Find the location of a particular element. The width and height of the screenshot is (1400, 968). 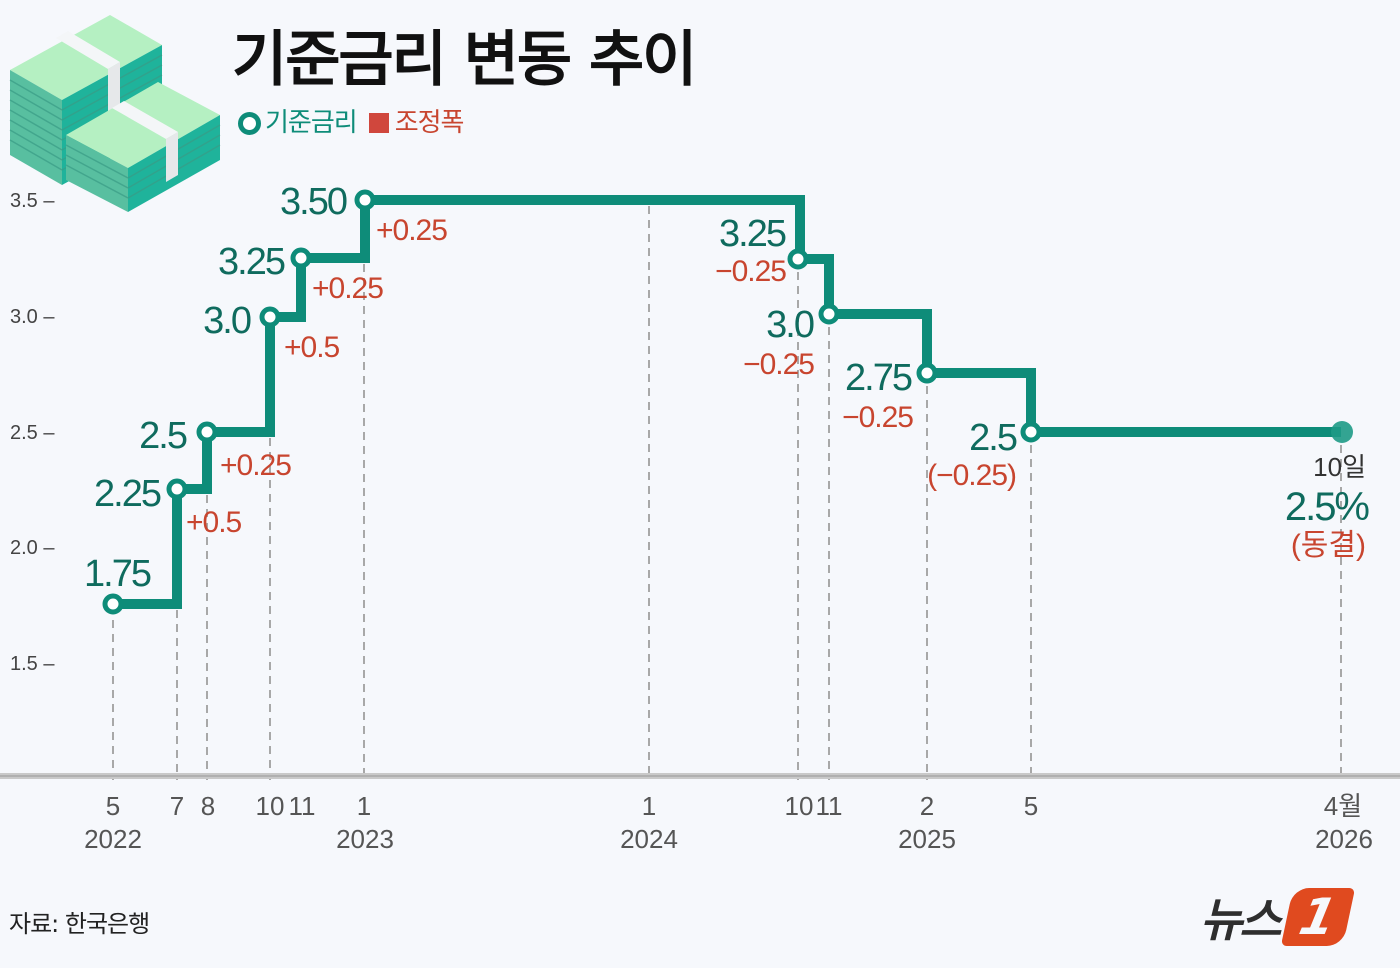

value-label: 2.75 is located at coordinates (878, 378).